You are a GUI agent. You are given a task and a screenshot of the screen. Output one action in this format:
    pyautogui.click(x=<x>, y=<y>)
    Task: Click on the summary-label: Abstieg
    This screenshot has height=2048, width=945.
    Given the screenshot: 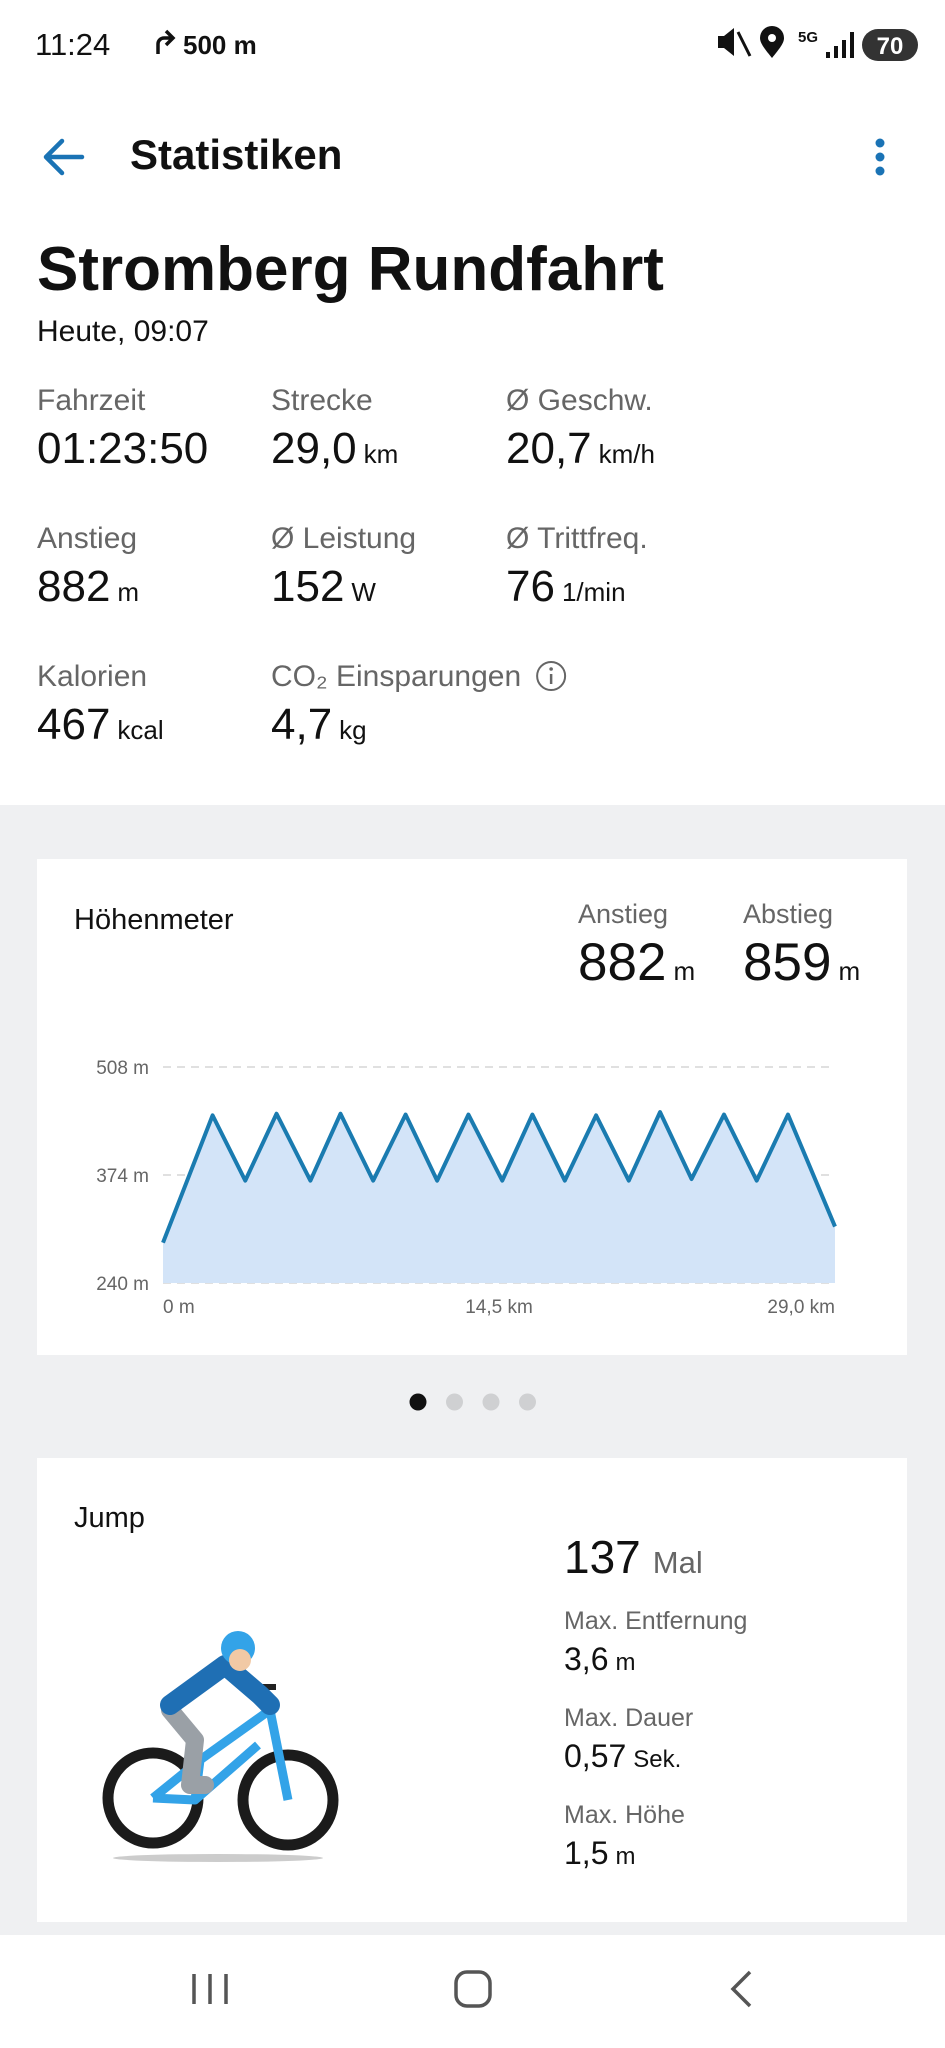 What is the action you would take?
    pyautogui.click(x=788, y=914)
    